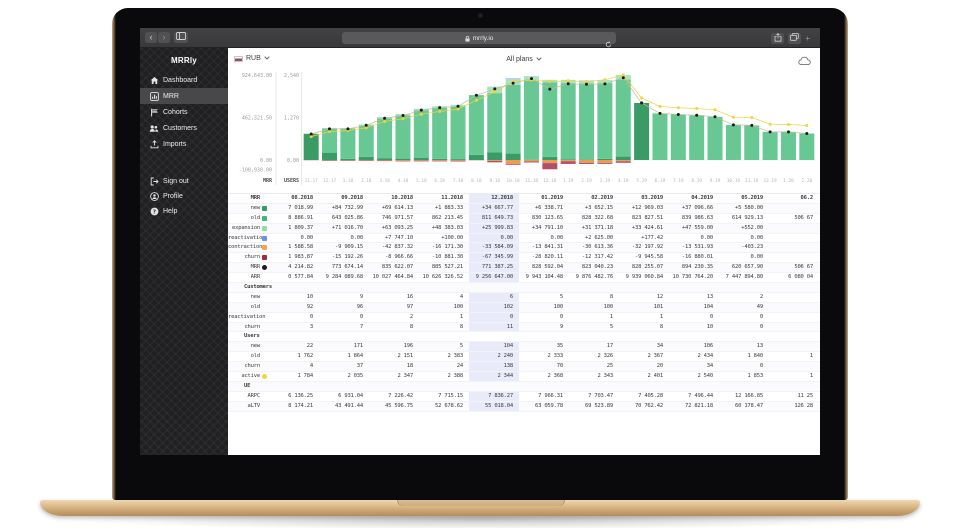  What do you see at coordinates (494, 297) in the screenshot?
I see `table-cell: 6` at bounding box center [494, 297].